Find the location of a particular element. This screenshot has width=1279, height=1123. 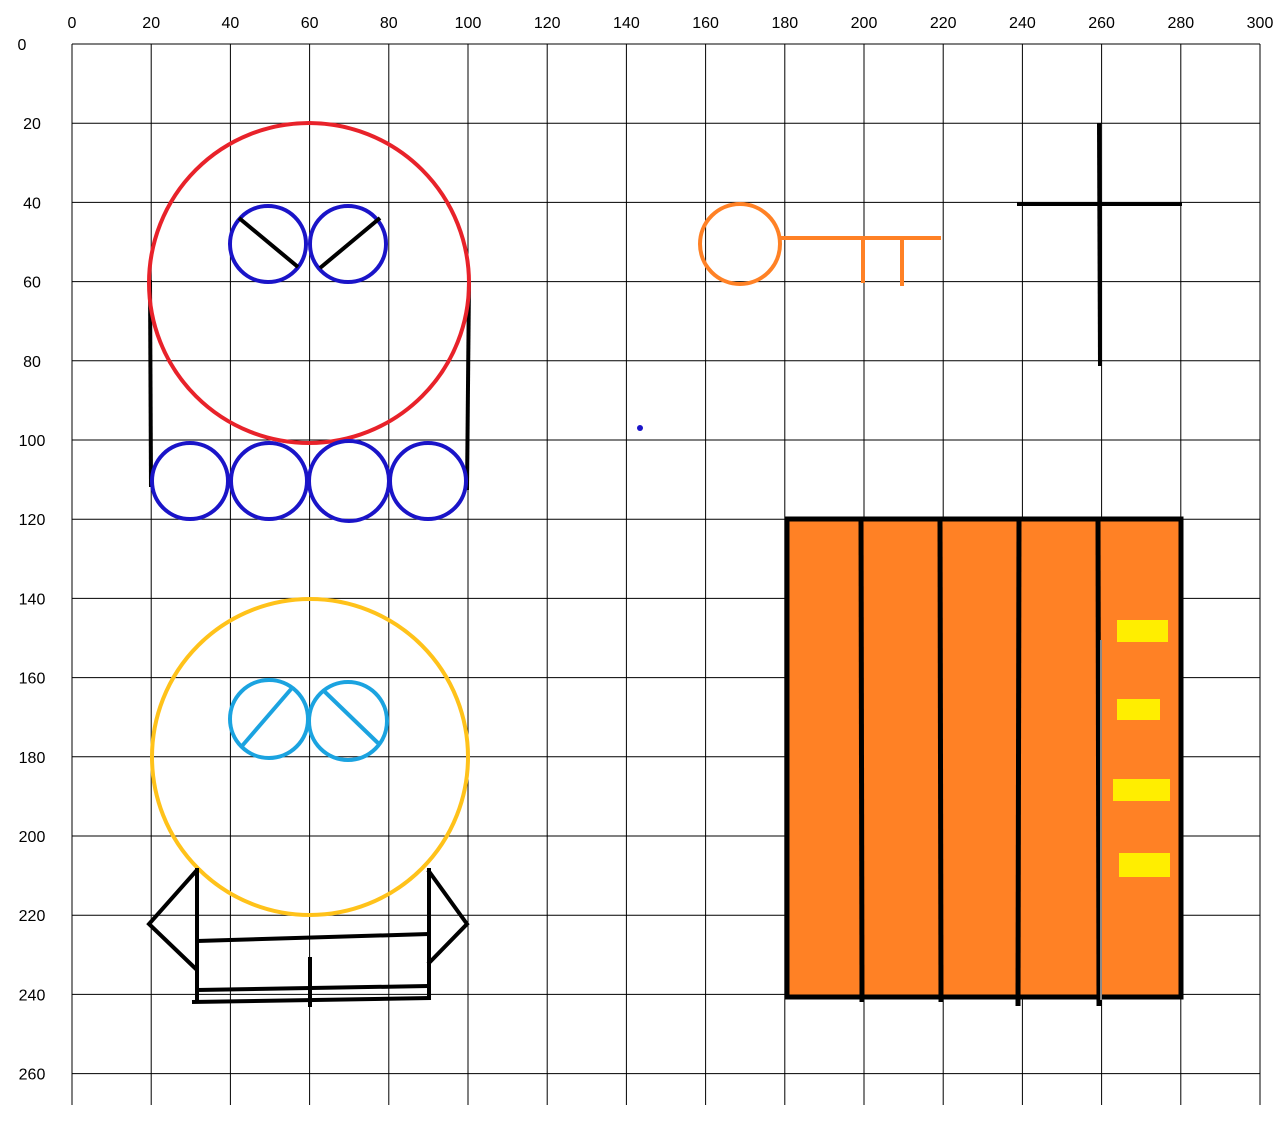

x-tick-label: 280 is located at coordinates (1180, 23).